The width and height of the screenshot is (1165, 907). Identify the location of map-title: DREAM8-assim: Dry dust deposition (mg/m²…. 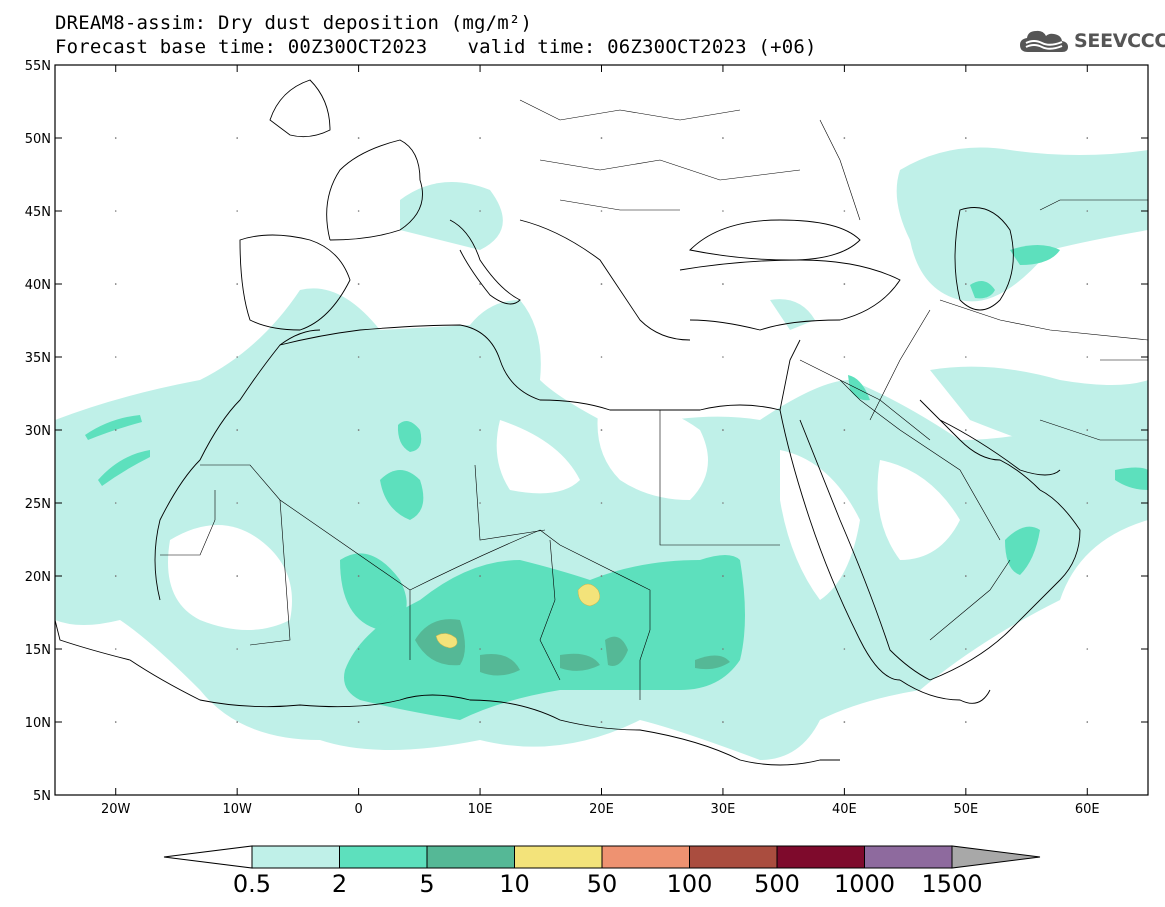
(294, 23).